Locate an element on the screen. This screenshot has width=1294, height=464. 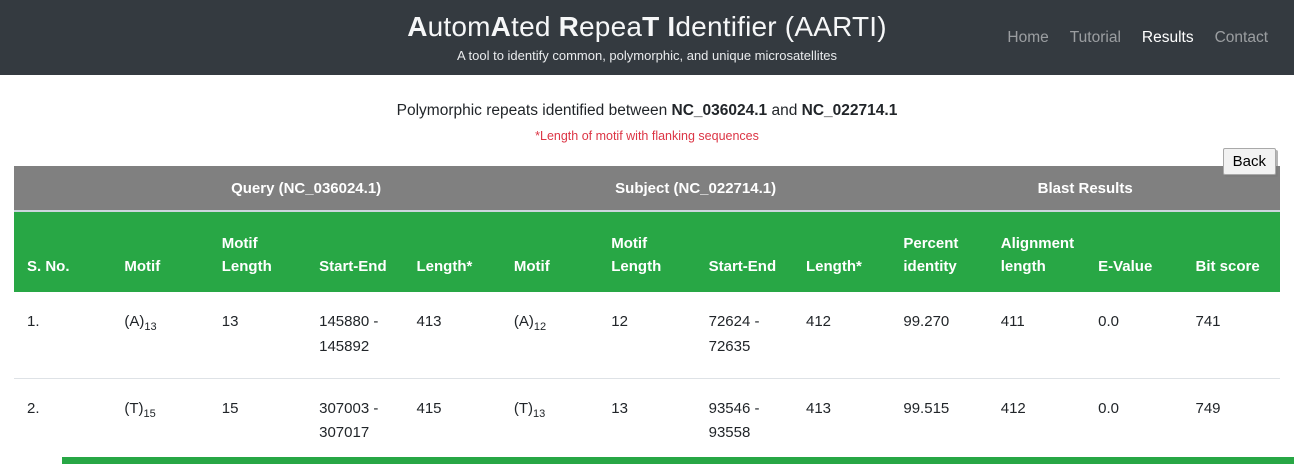
nav-item-tutorial: Tutorial is located at coordinates (1095, 37).